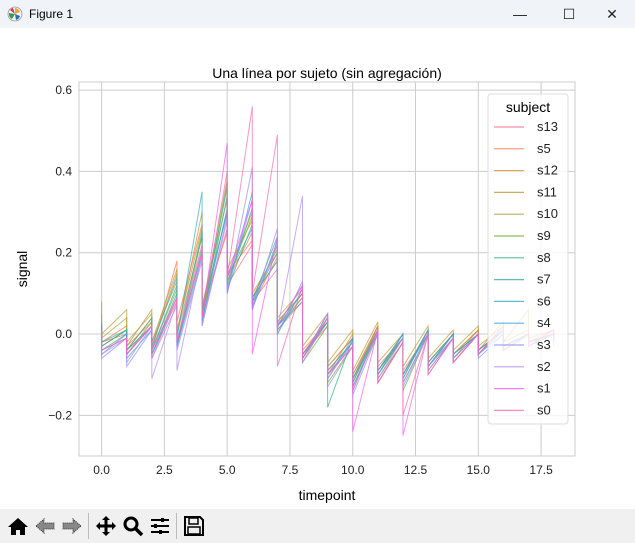  I want to click on legend-entry: s5, so click(544, 148).